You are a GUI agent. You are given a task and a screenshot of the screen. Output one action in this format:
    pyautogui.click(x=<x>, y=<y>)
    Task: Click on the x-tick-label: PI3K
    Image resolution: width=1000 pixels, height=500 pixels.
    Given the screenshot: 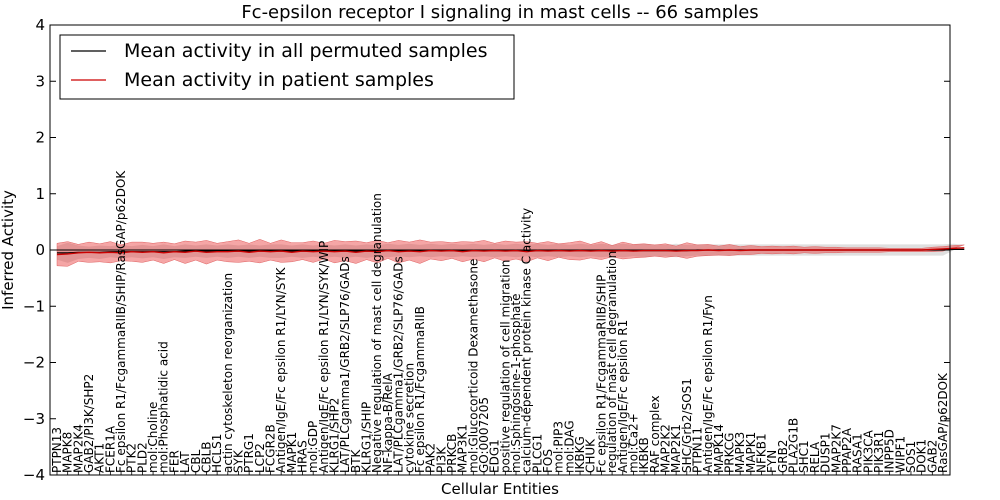 What is the action you would take?
    pyautogui.click(x=441, y=459)
    